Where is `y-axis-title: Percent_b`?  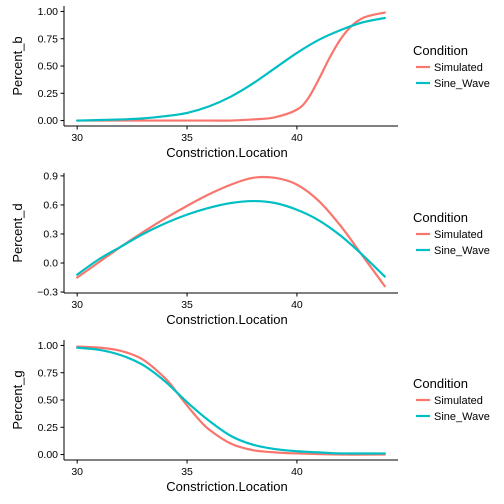
y-axis-title: Percent_b is located at coordinates (17, 65).